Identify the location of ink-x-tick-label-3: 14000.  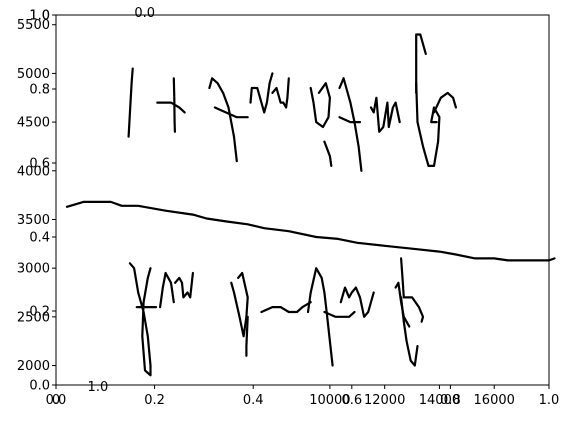
(439, 400).